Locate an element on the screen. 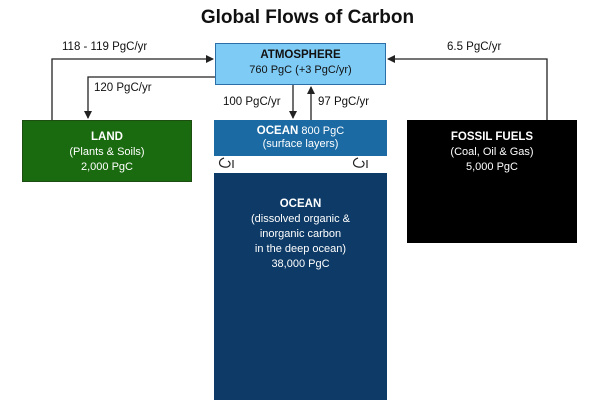  land-detail: (Plants & Soils) is located at coordinates (107, 152).